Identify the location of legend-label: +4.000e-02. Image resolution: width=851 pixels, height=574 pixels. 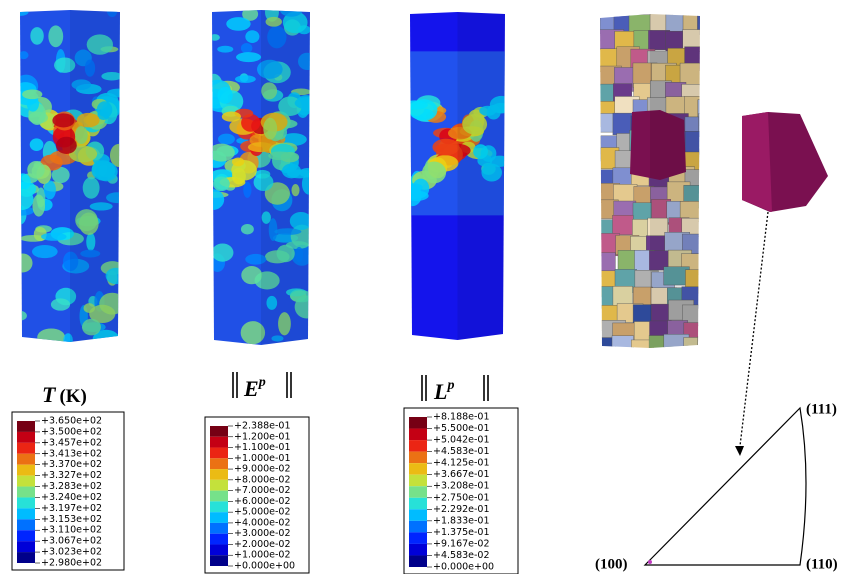
(262, 522).